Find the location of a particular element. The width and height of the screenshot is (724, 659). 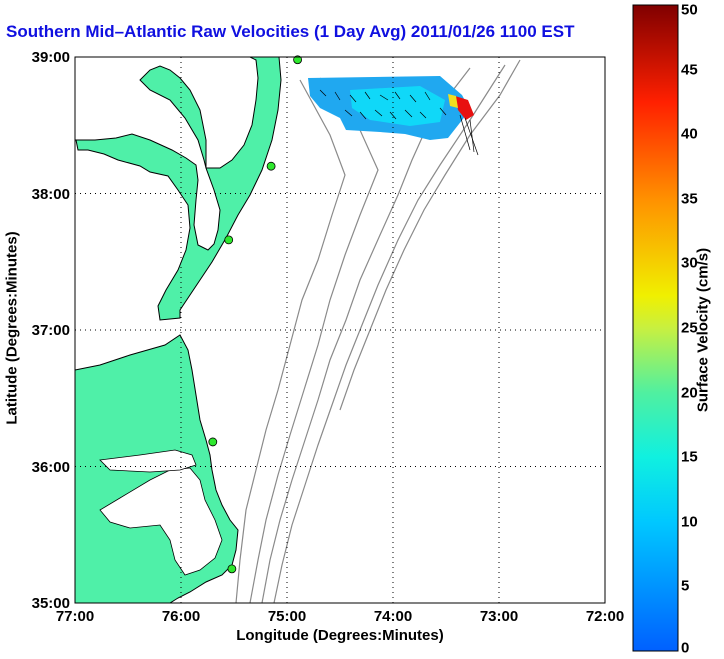

albemarle-sound is located at coordinates (148, 461).